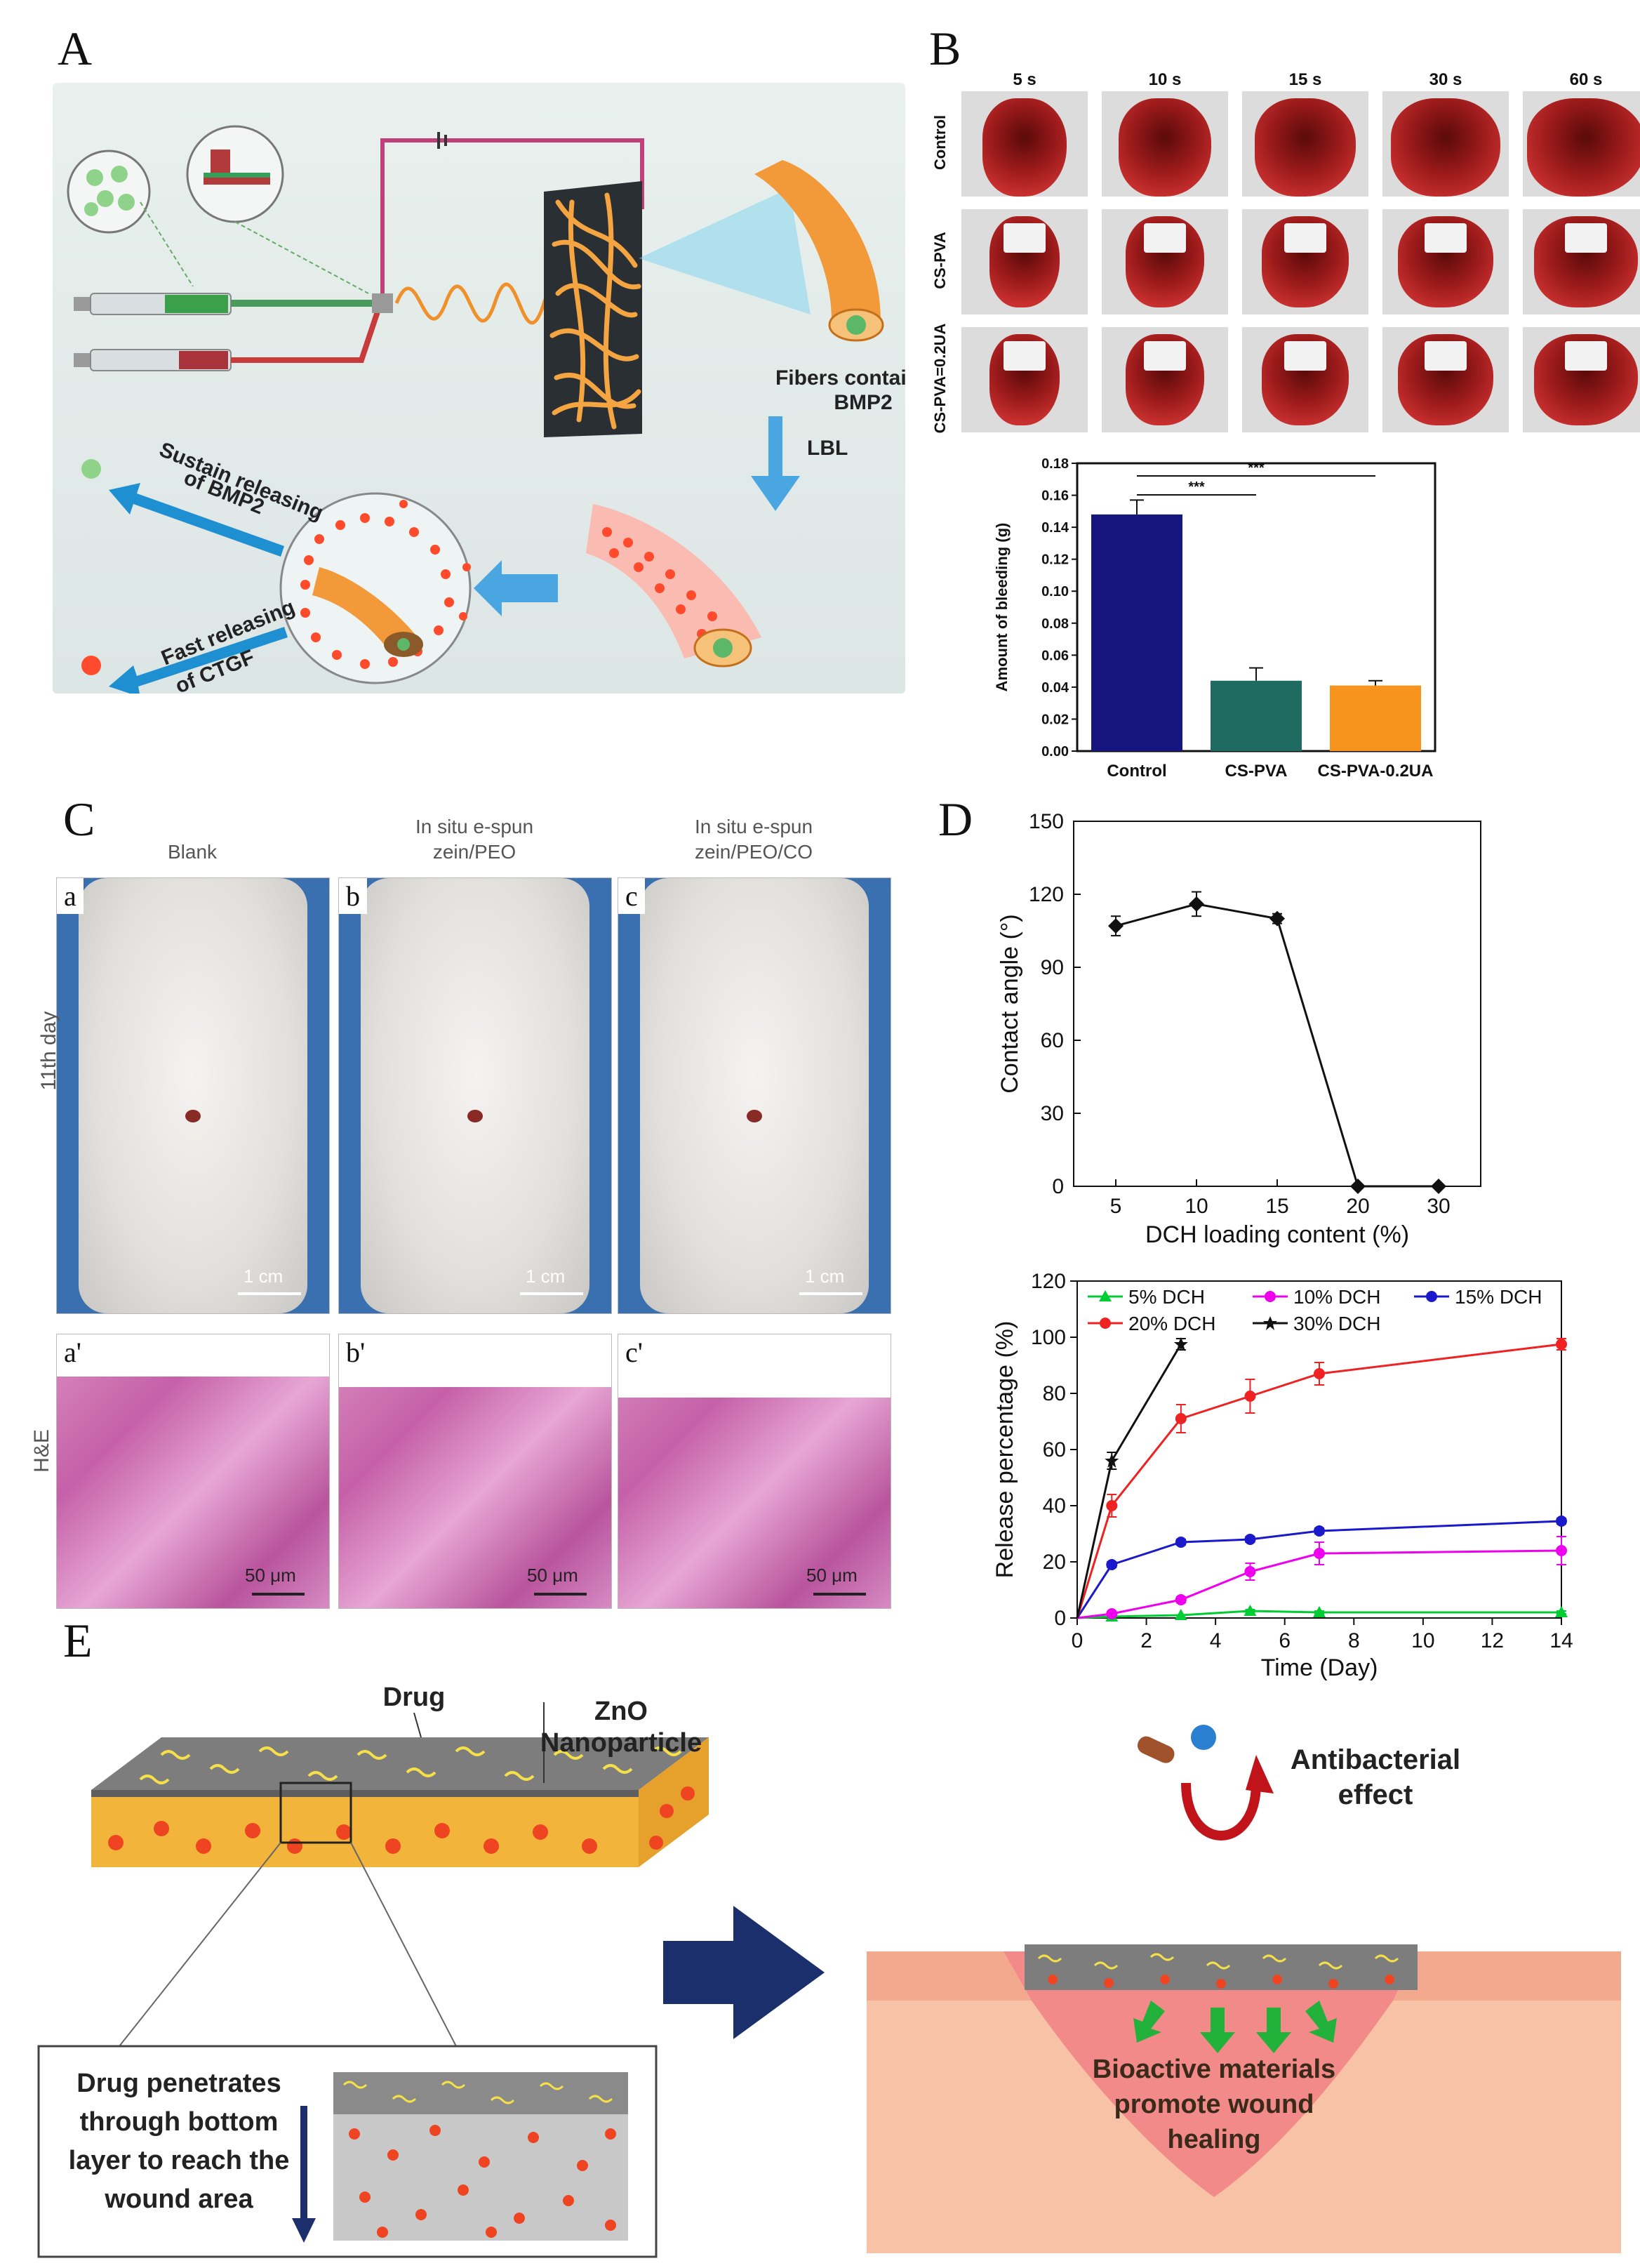 The image size is (1640, 2268). Describe the element at coordinates (753, 826) in the screenshot. I see `column-header-line1: In situ e-spun` at that location.